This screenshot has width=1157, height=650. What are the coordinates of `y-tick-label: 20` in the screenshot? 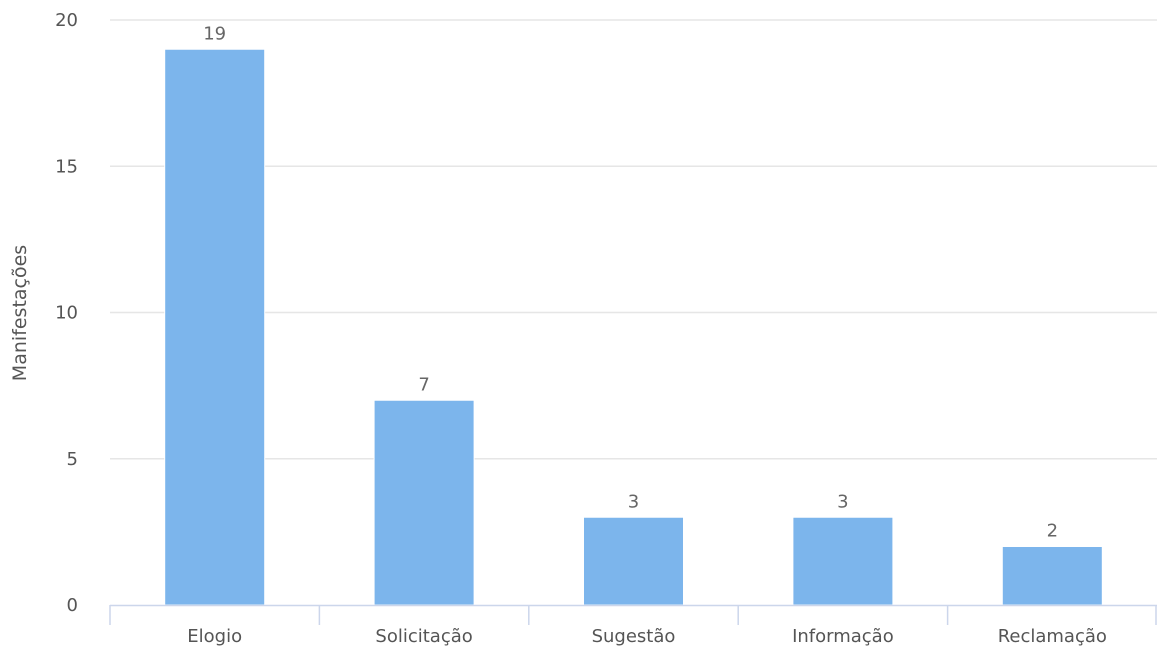 It's located at (66, 20).